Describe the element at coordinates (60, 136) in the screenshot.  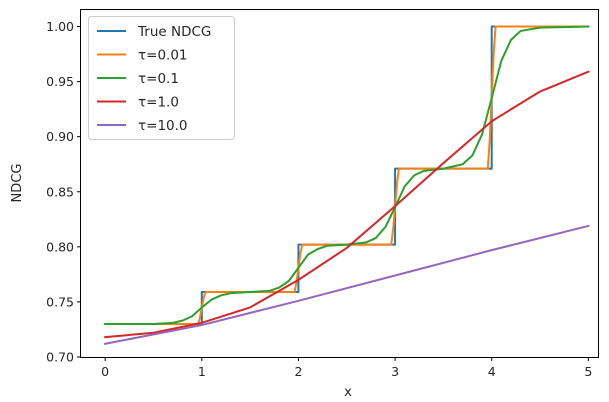
I see `y-tick-label: 0.90` at that location.